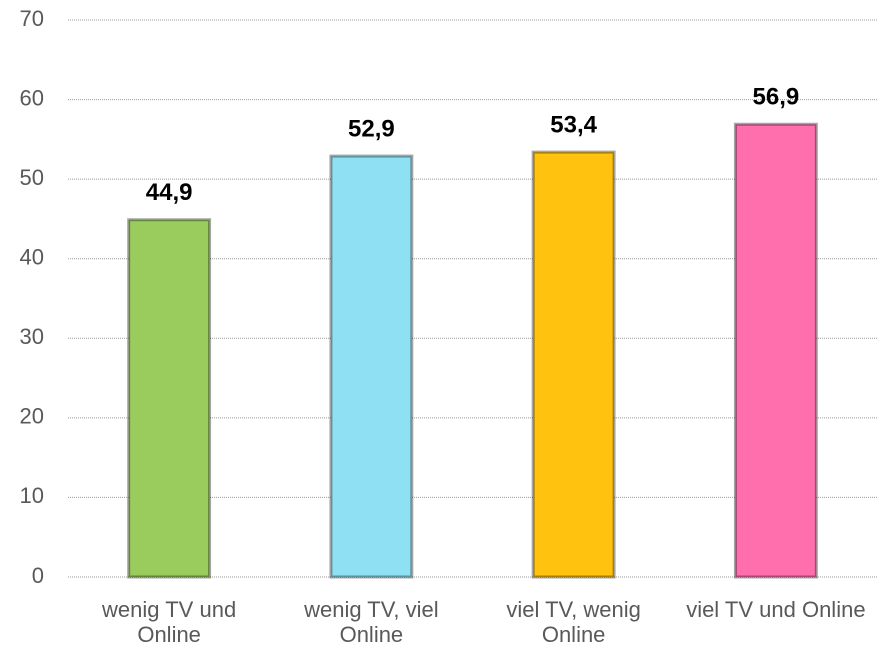  What do you see at coordinates (169, 192) in the screenshot?
I see `value-label: 44,9` at bounding box center [169, 192].